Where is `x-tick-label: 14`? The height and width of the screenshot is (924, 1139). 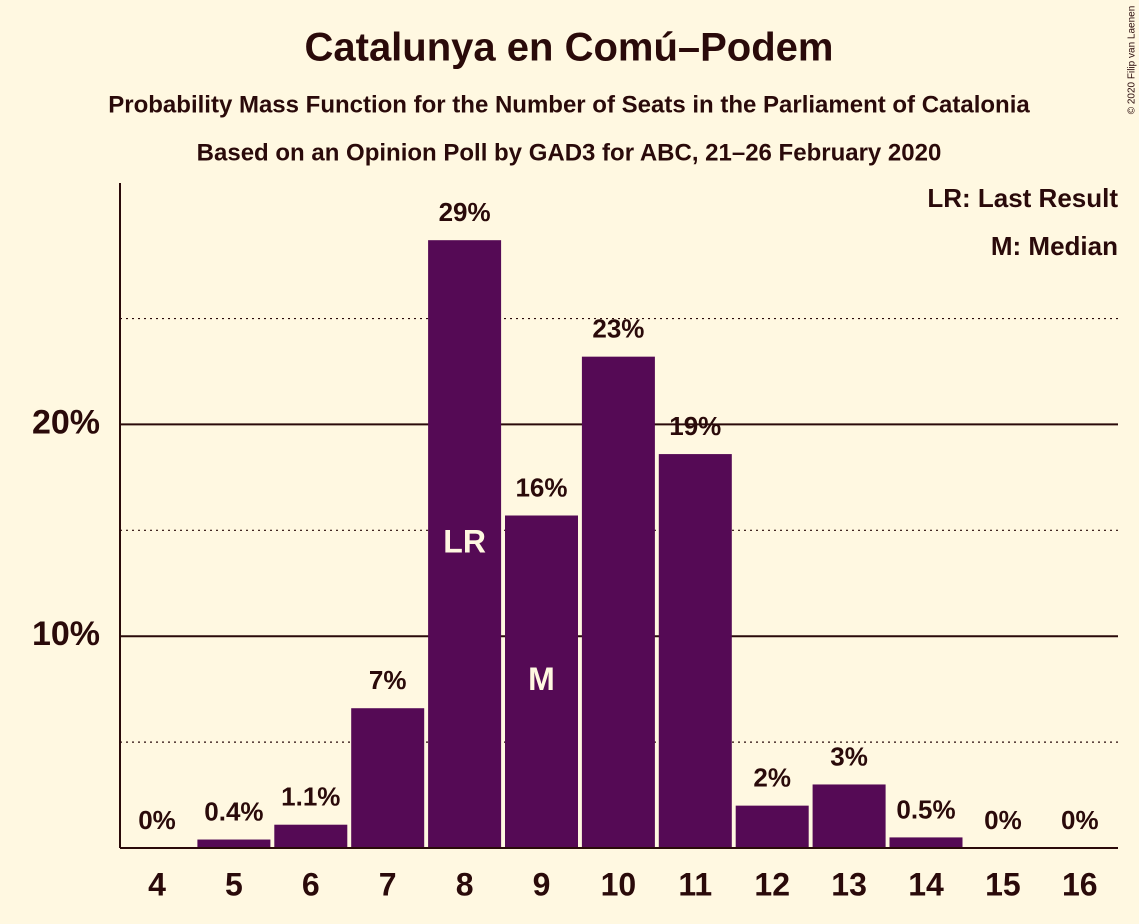
x-tick-label: 14 is located at coordinates (926, 884).